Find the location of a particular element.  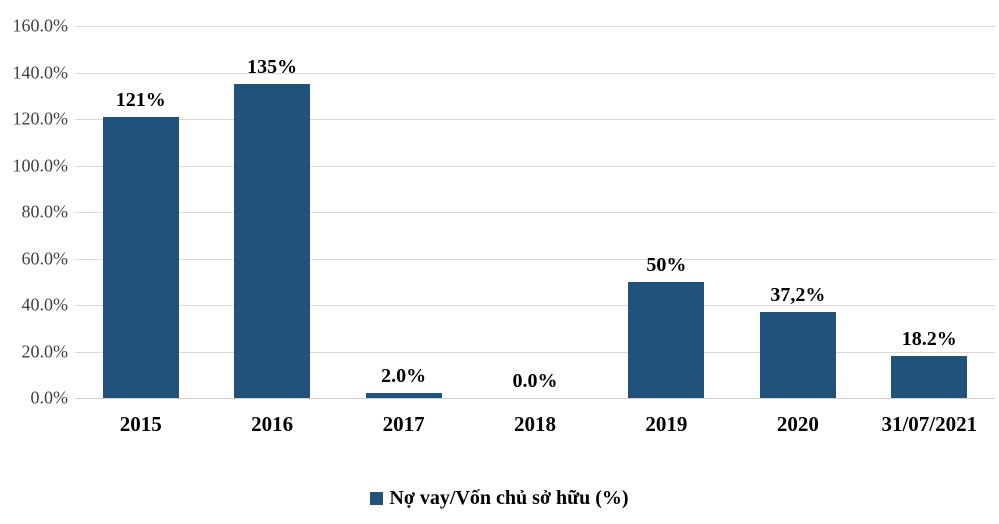

legend: Nợ vay/Vốn chủ sở hữu (%) is located at coordinates (499, 498).